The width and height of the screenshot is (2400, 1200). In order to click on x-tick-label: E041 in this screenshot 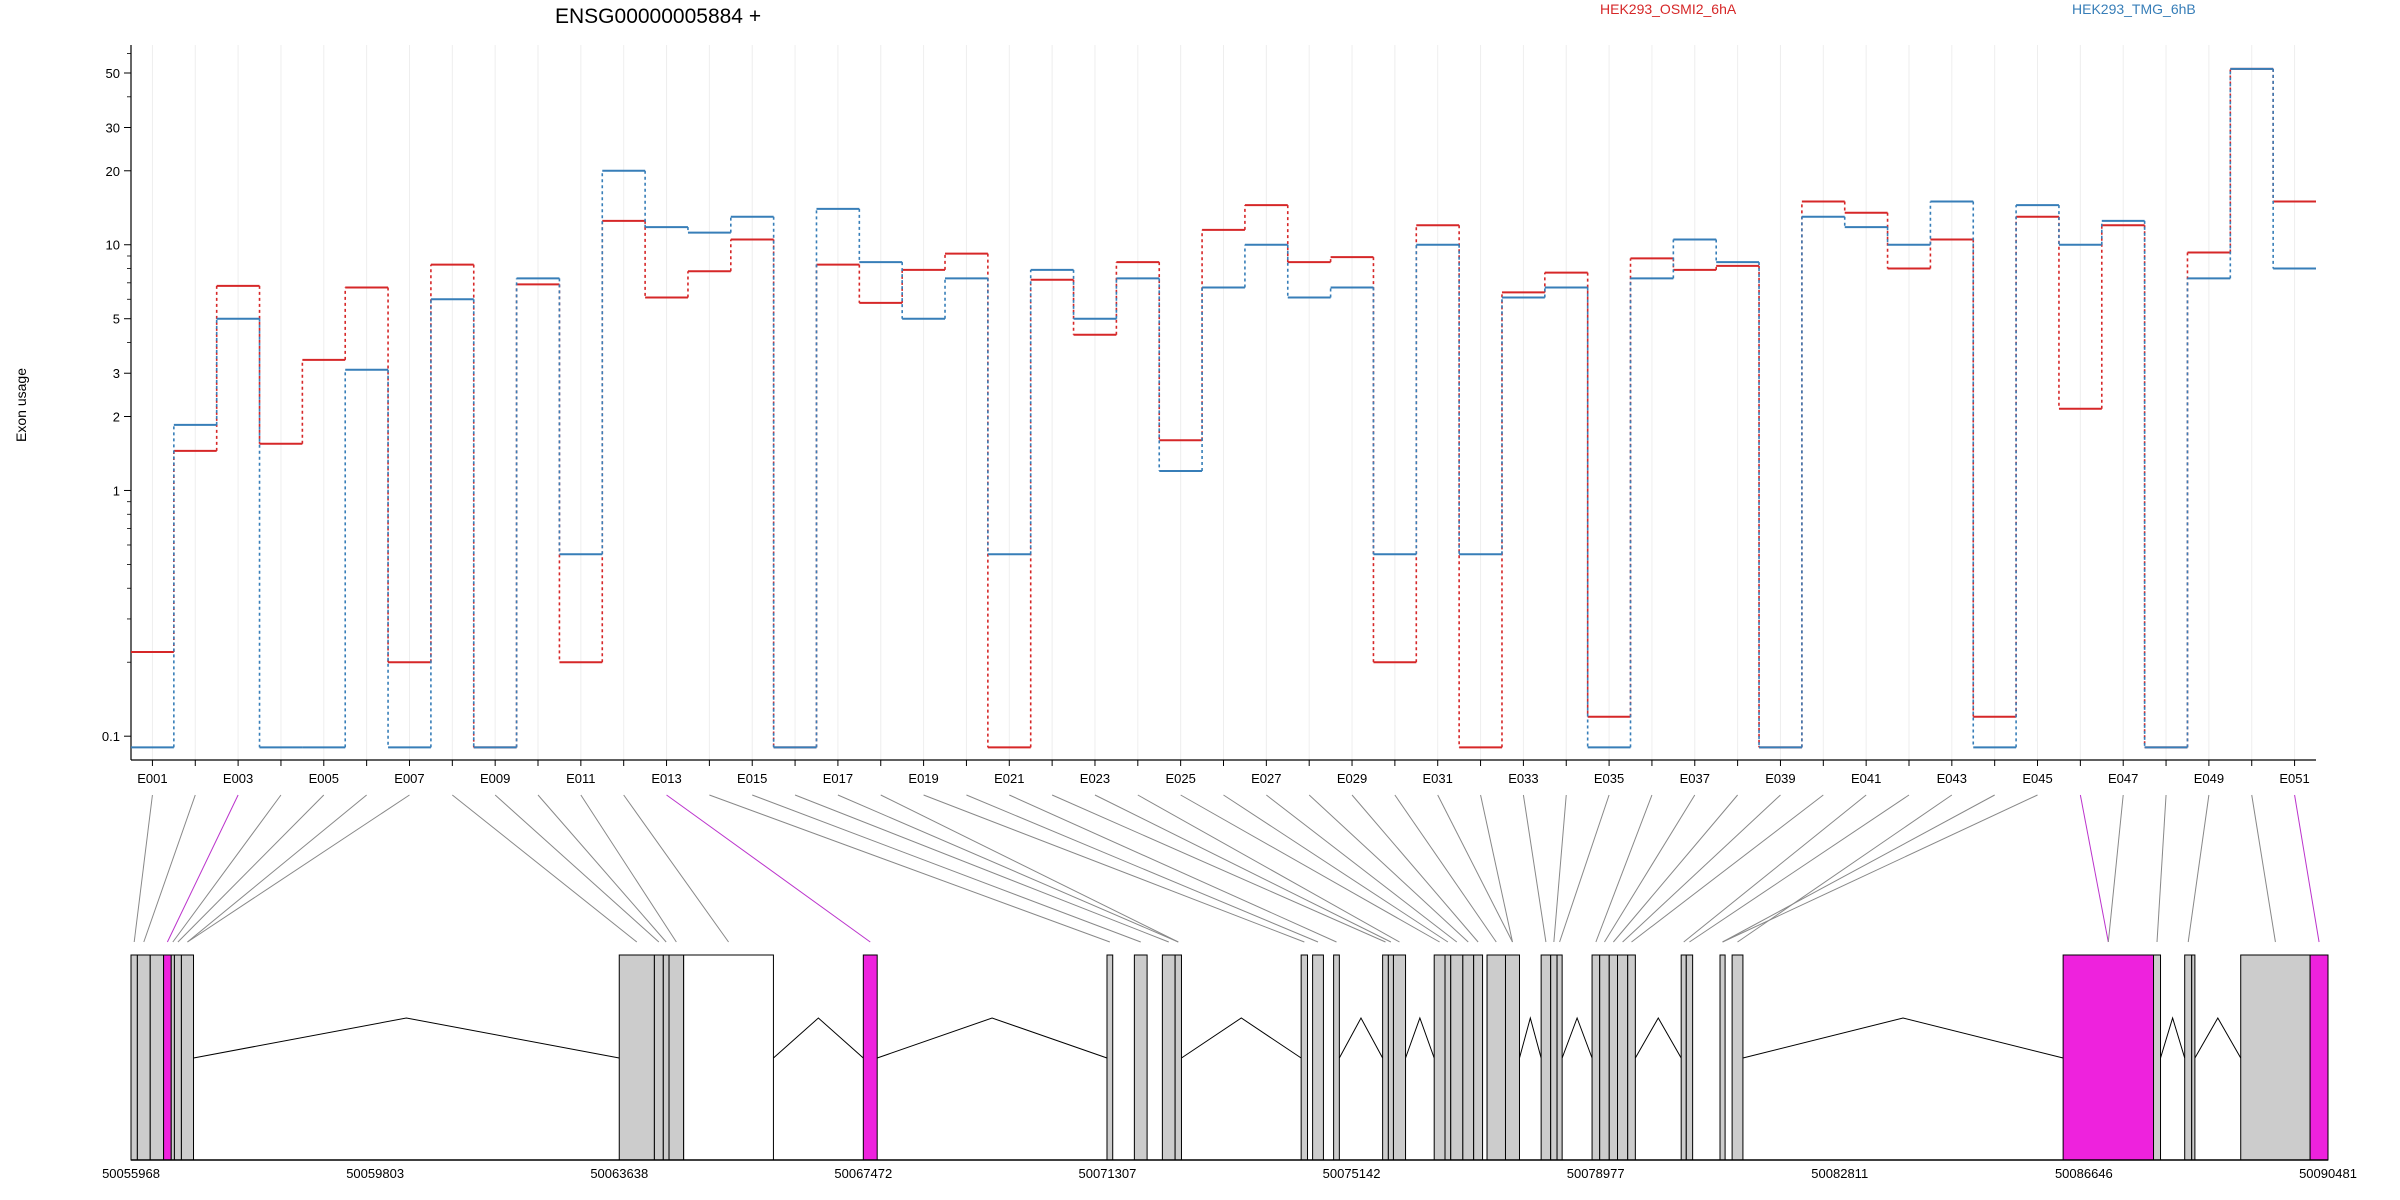, I will do `click(1866, 778)`.